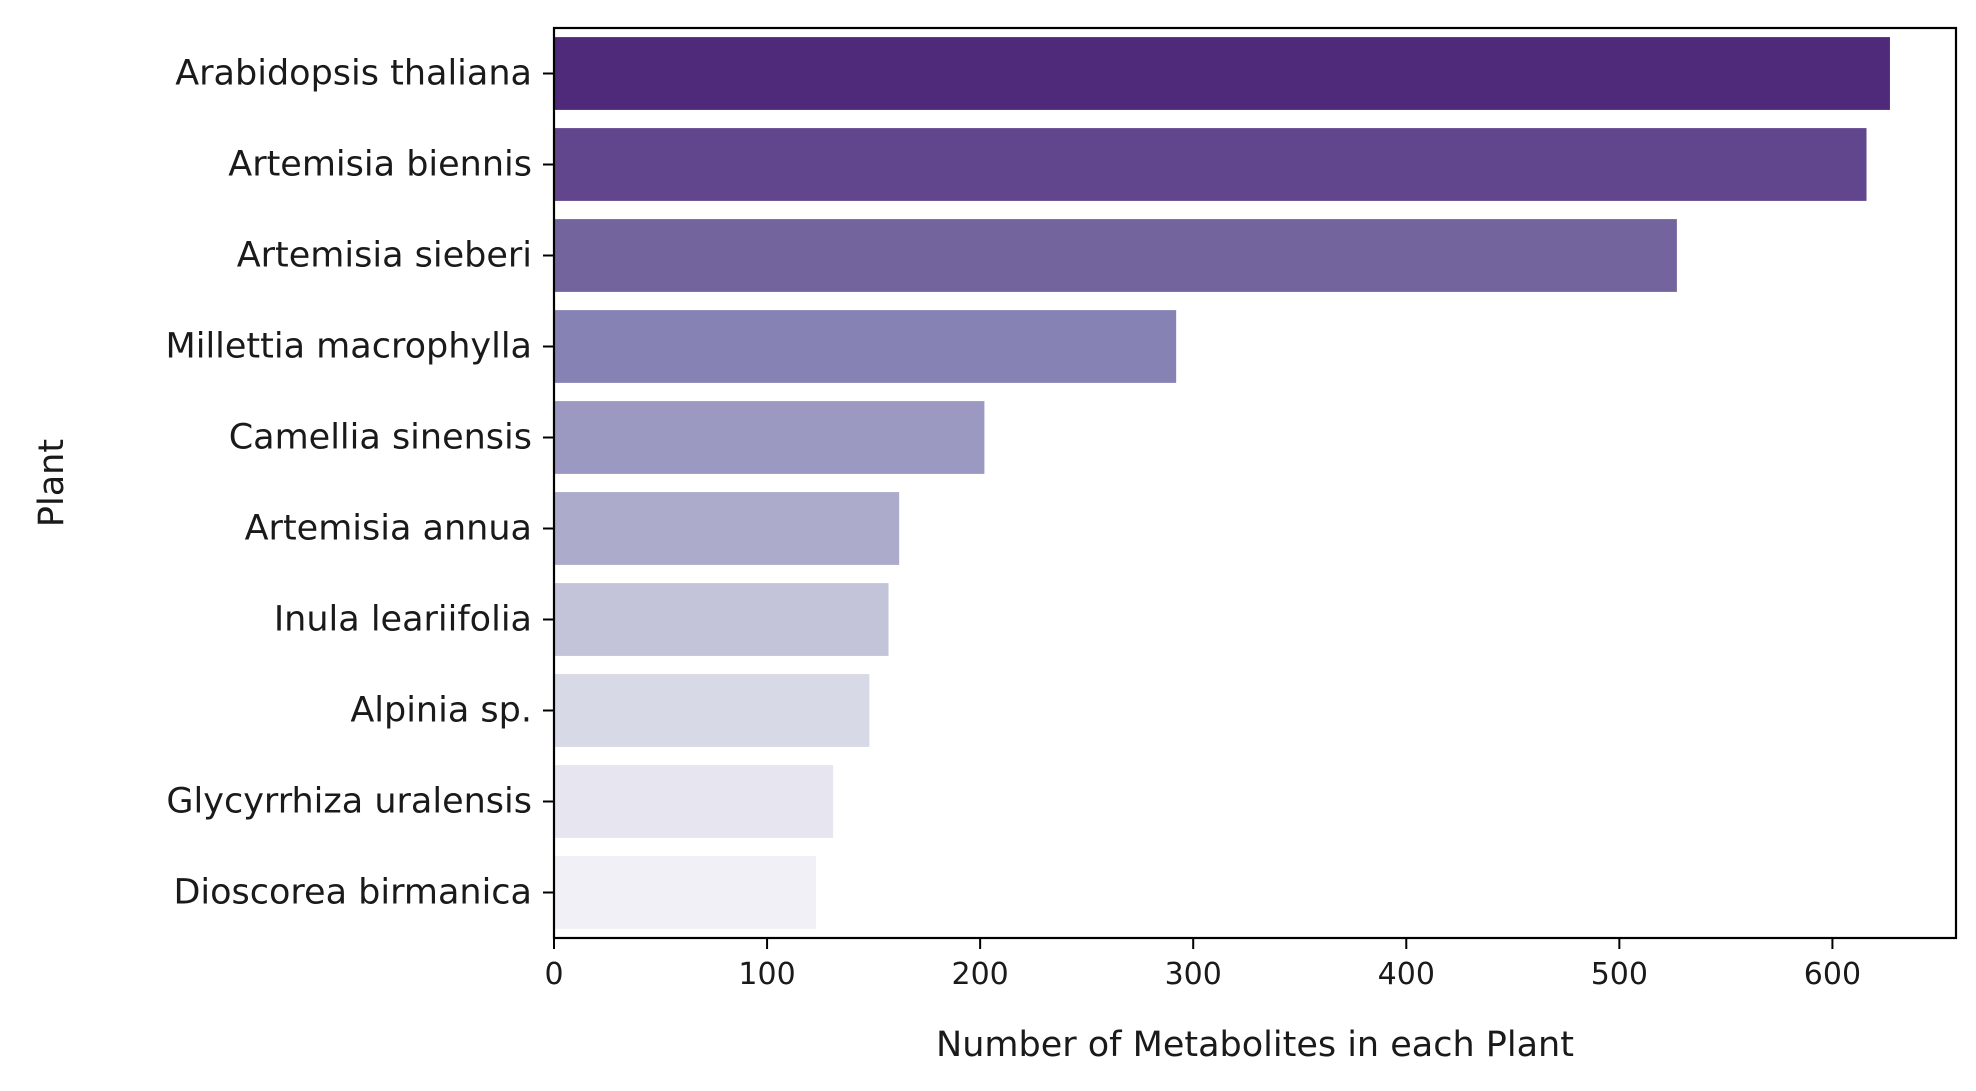 This screenshot has width=1976, height=1091. I want to click on category-label: Artemisia biennis, so click(380, 165).